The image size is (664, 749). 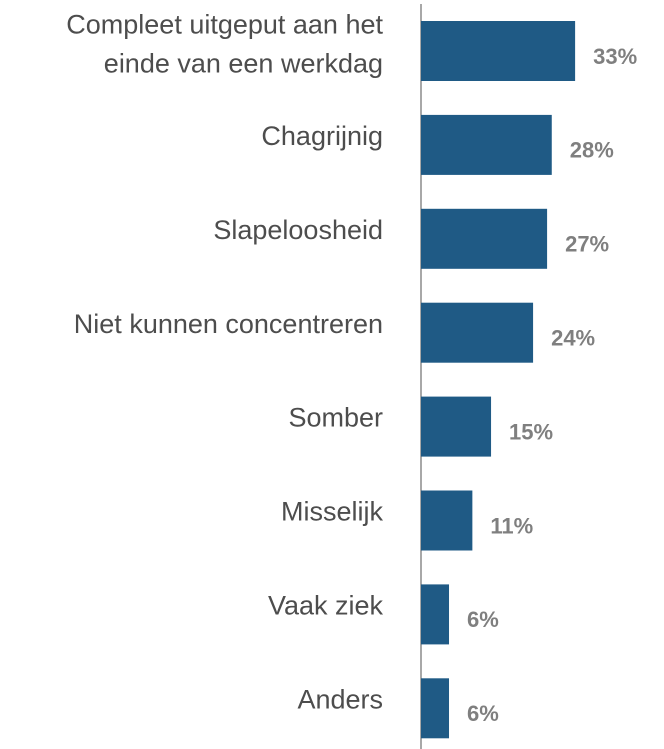 I want to click on category-label: Vaak ziek, so click(x=326, y=606).